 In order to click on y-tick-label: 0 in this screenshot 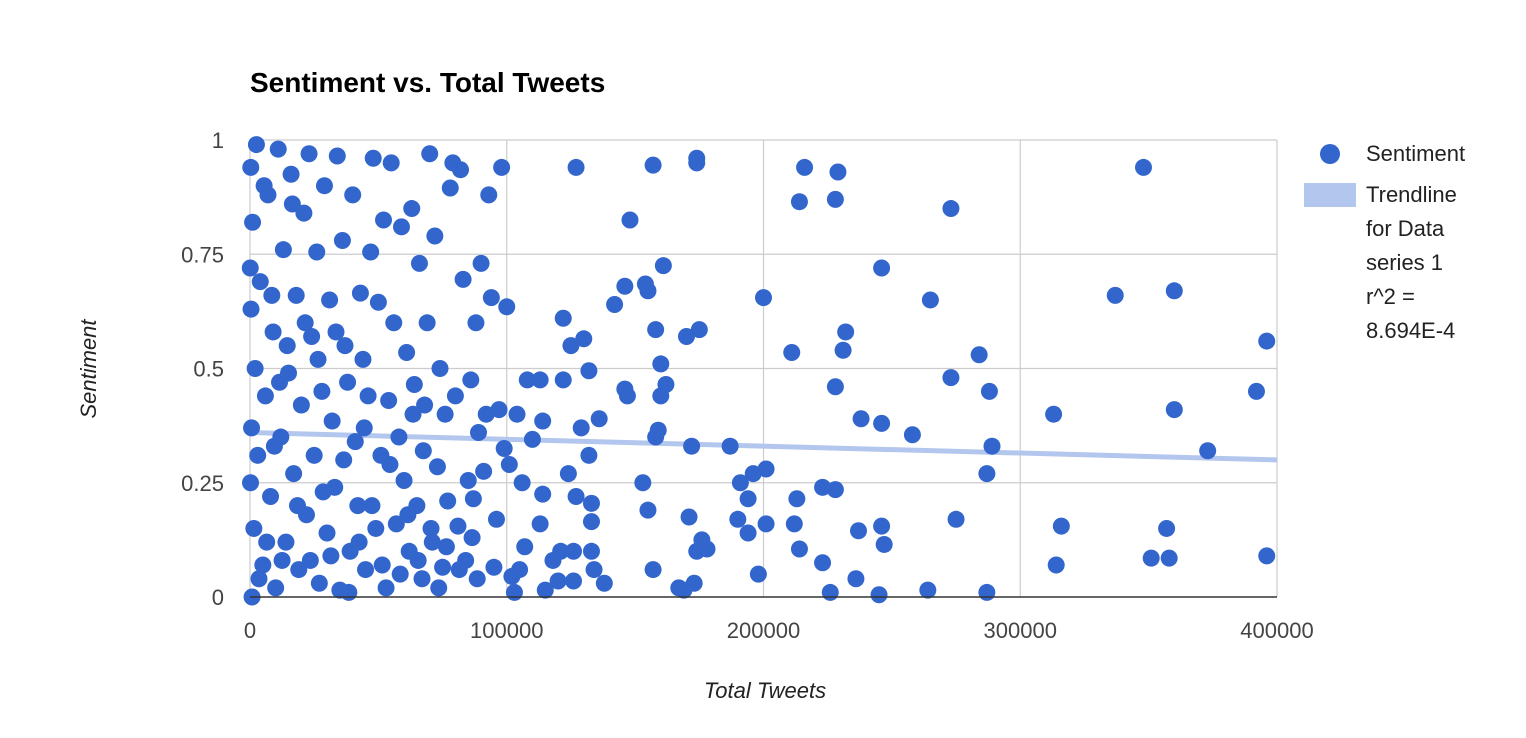, I will do `click(218, 597)`.